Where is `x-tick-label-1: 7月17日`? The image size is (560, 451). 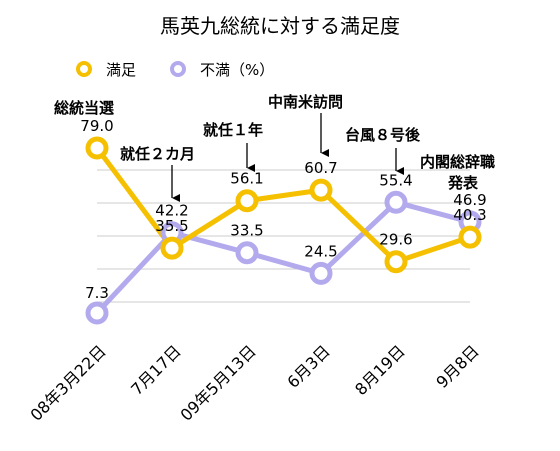 x-tick-label-1: 7月17日 is located at coordinates (156, 370).